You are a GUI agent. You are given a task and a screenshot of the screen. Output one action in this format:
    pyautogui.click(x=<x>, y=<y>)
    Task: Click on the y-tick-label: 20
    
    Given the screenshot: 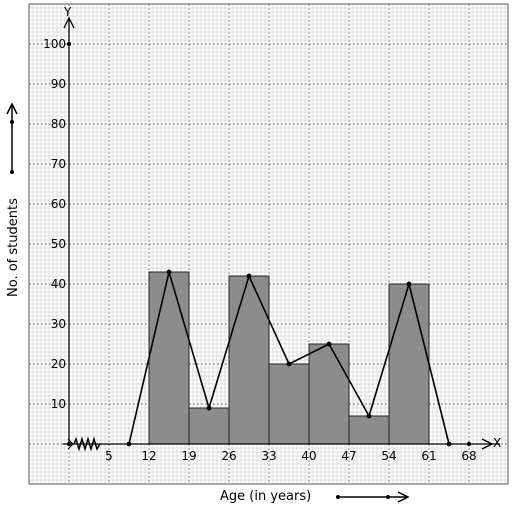 What is the action you would take?
    pyautogui.click(x=58, y=364)
    